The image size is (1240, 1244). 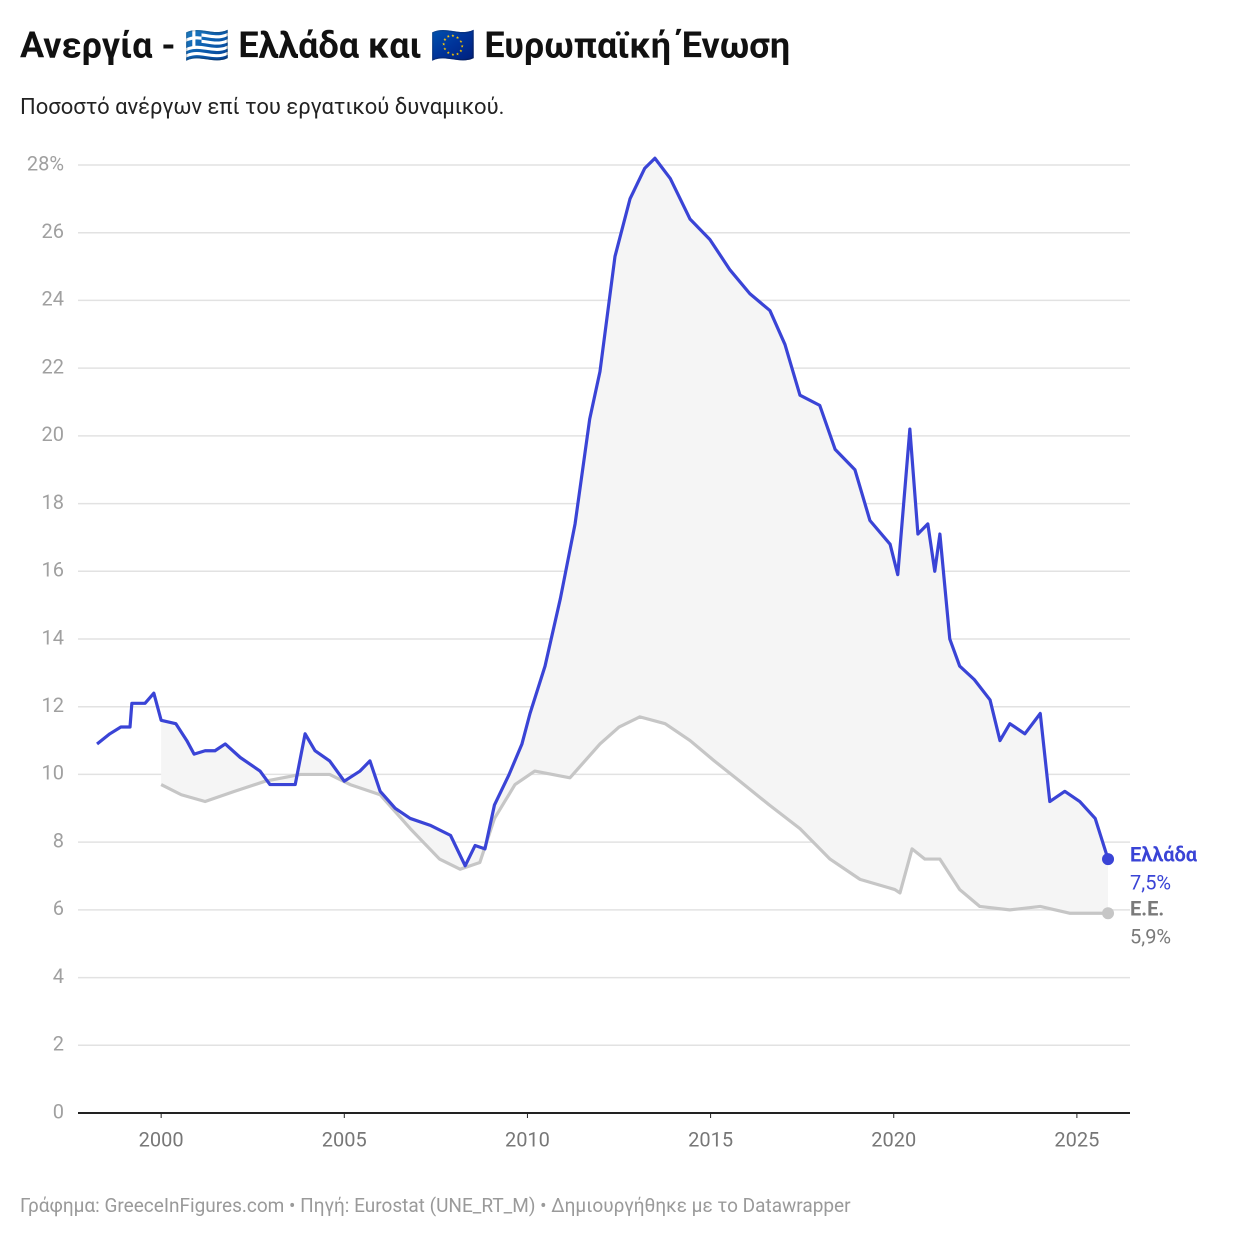 What do you see at coordinates (53, 366) in the screenshot?
I see `y-tick-label: 22` at bounding box center [53, 366].